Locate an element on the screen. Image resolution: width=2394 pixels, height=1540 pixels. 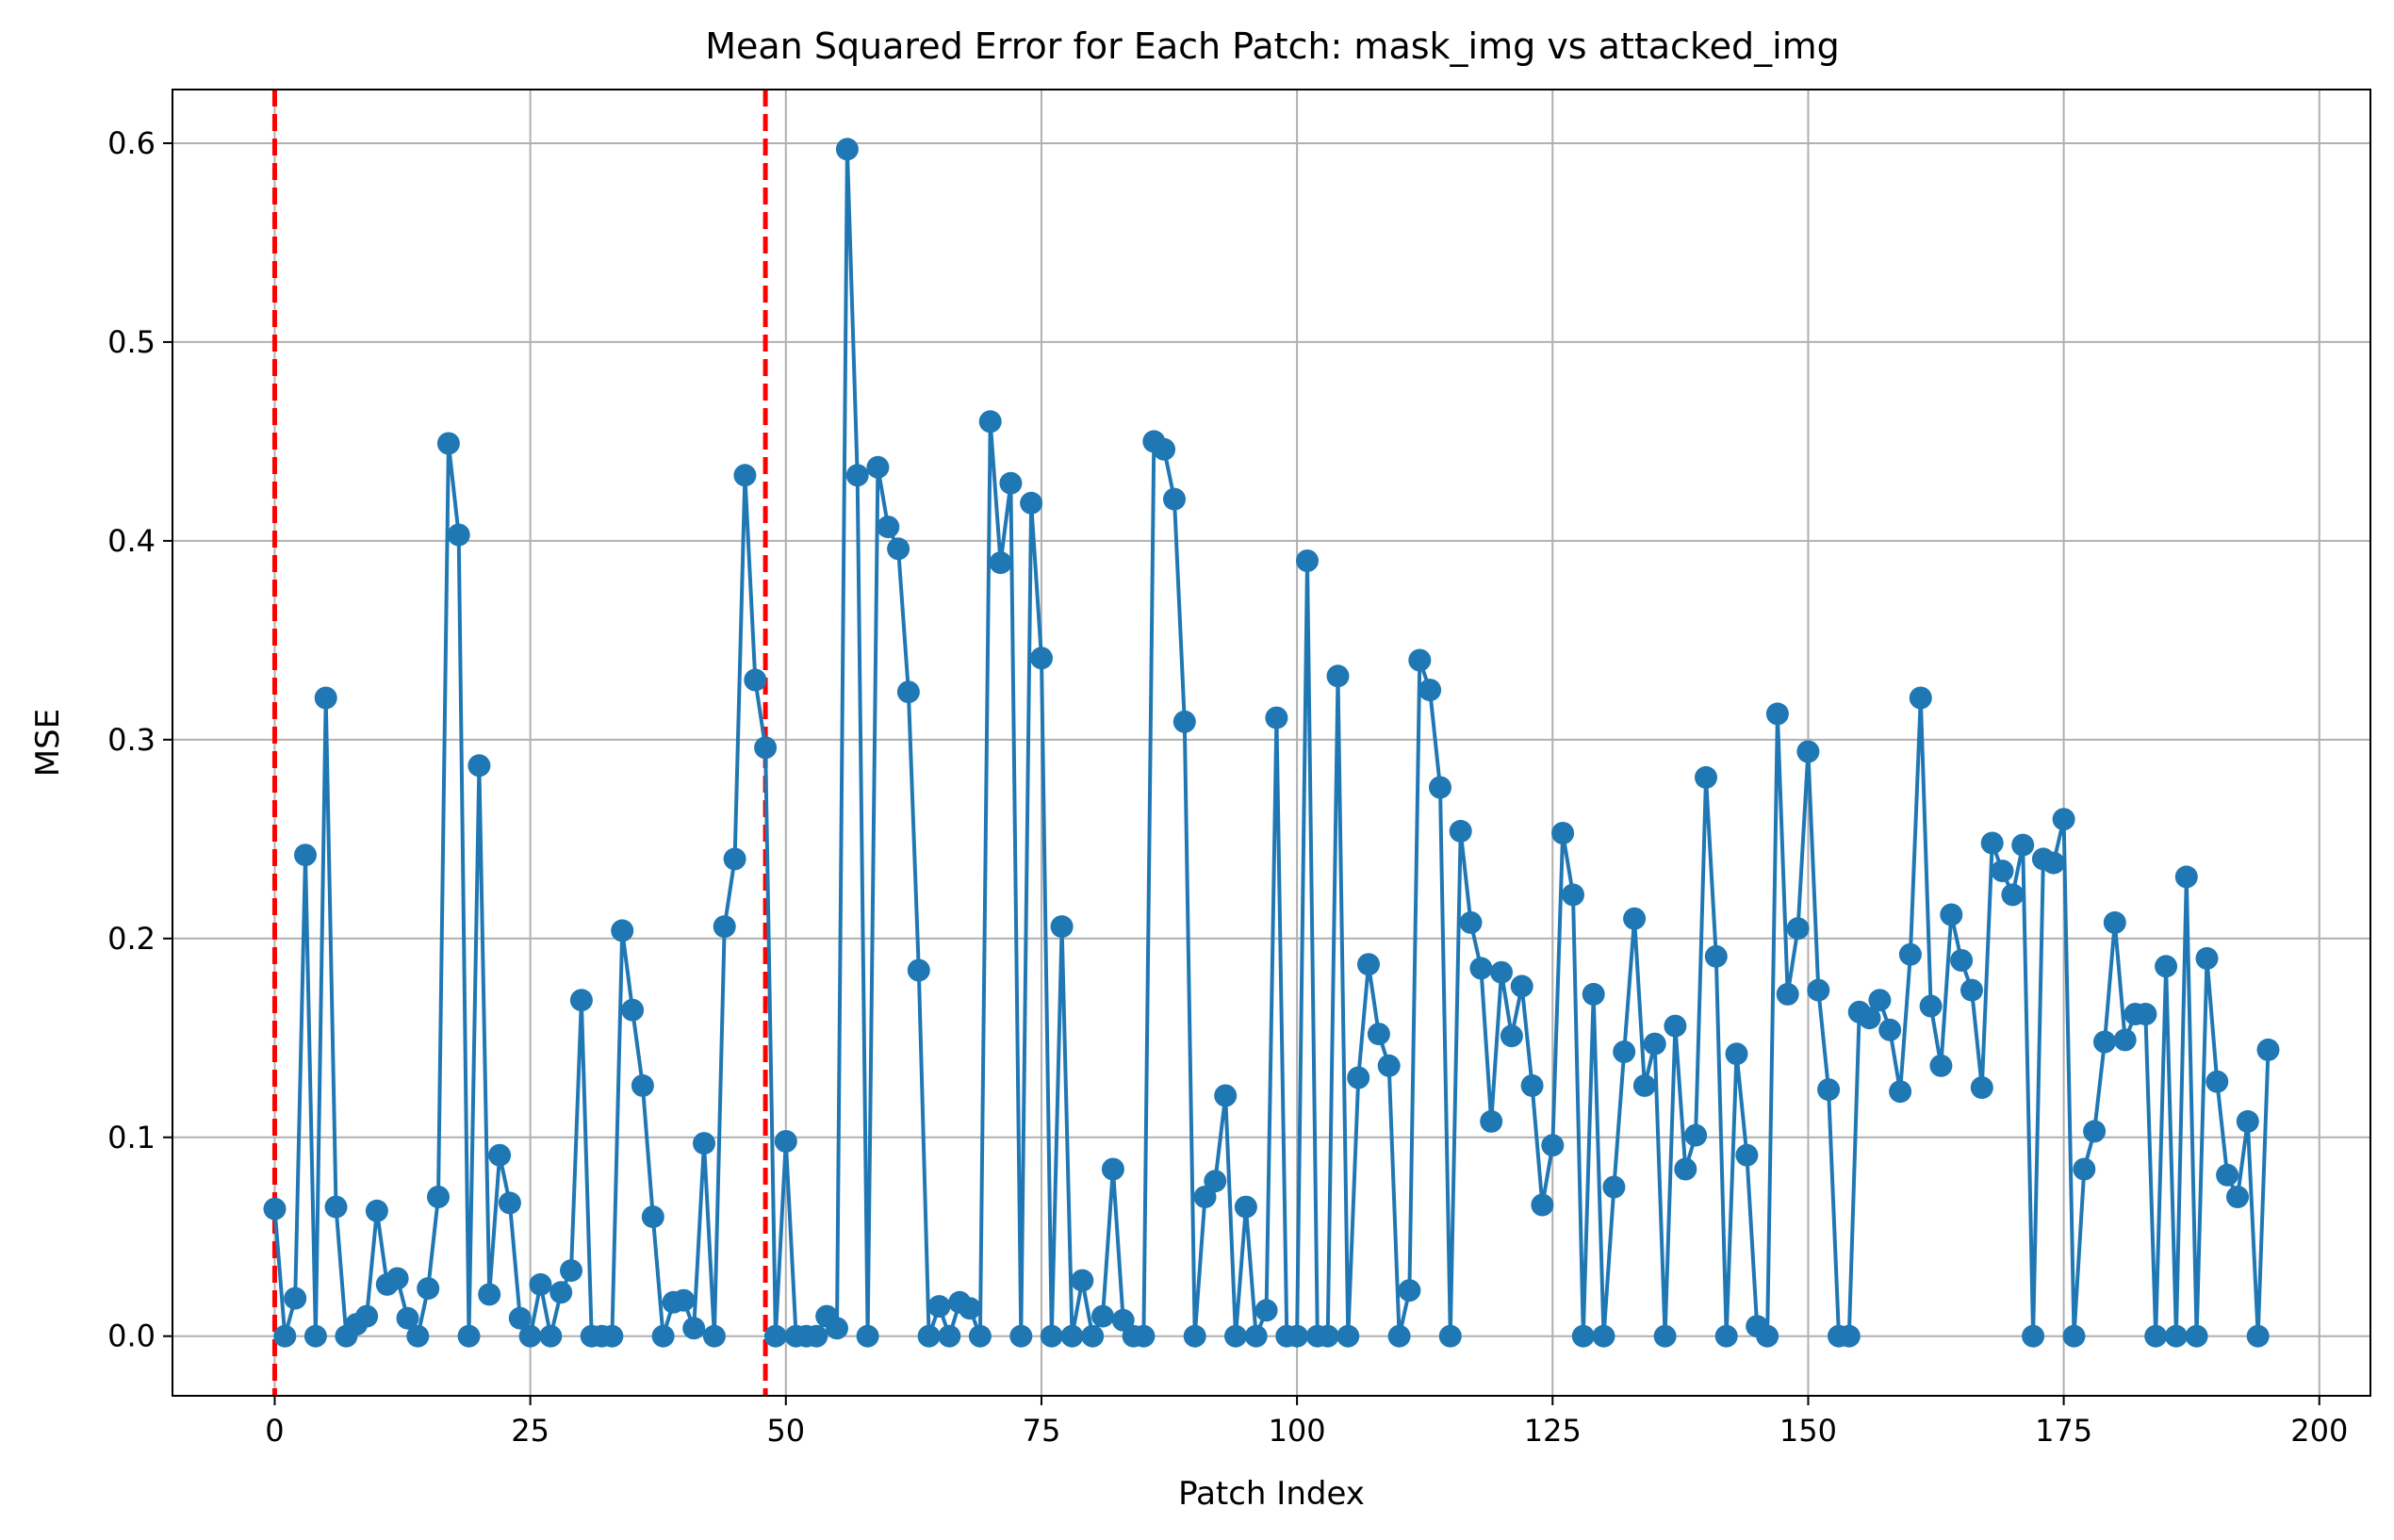
x-tick-label: 25 is located at coordinates (530, 1431).